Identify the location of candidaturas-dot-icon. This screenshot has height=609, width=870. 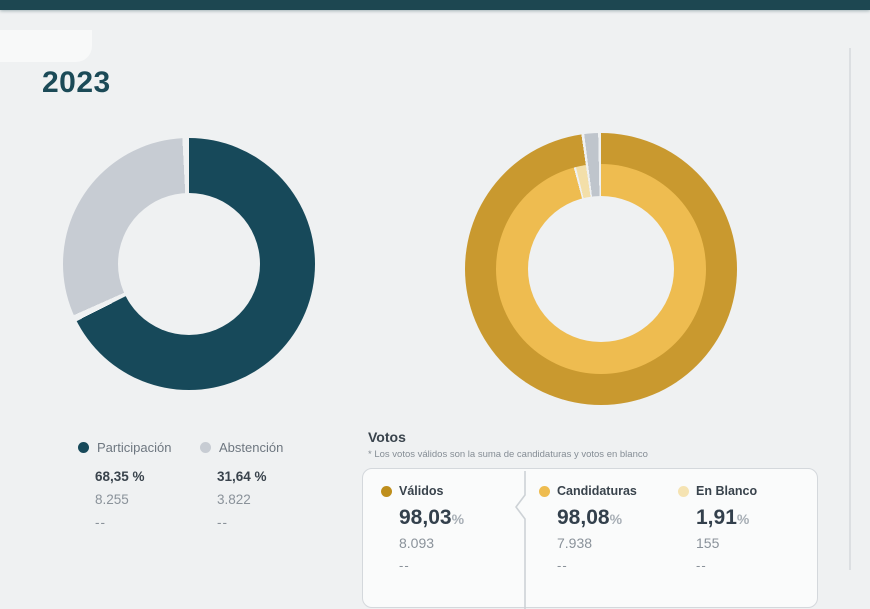
(544, 491).